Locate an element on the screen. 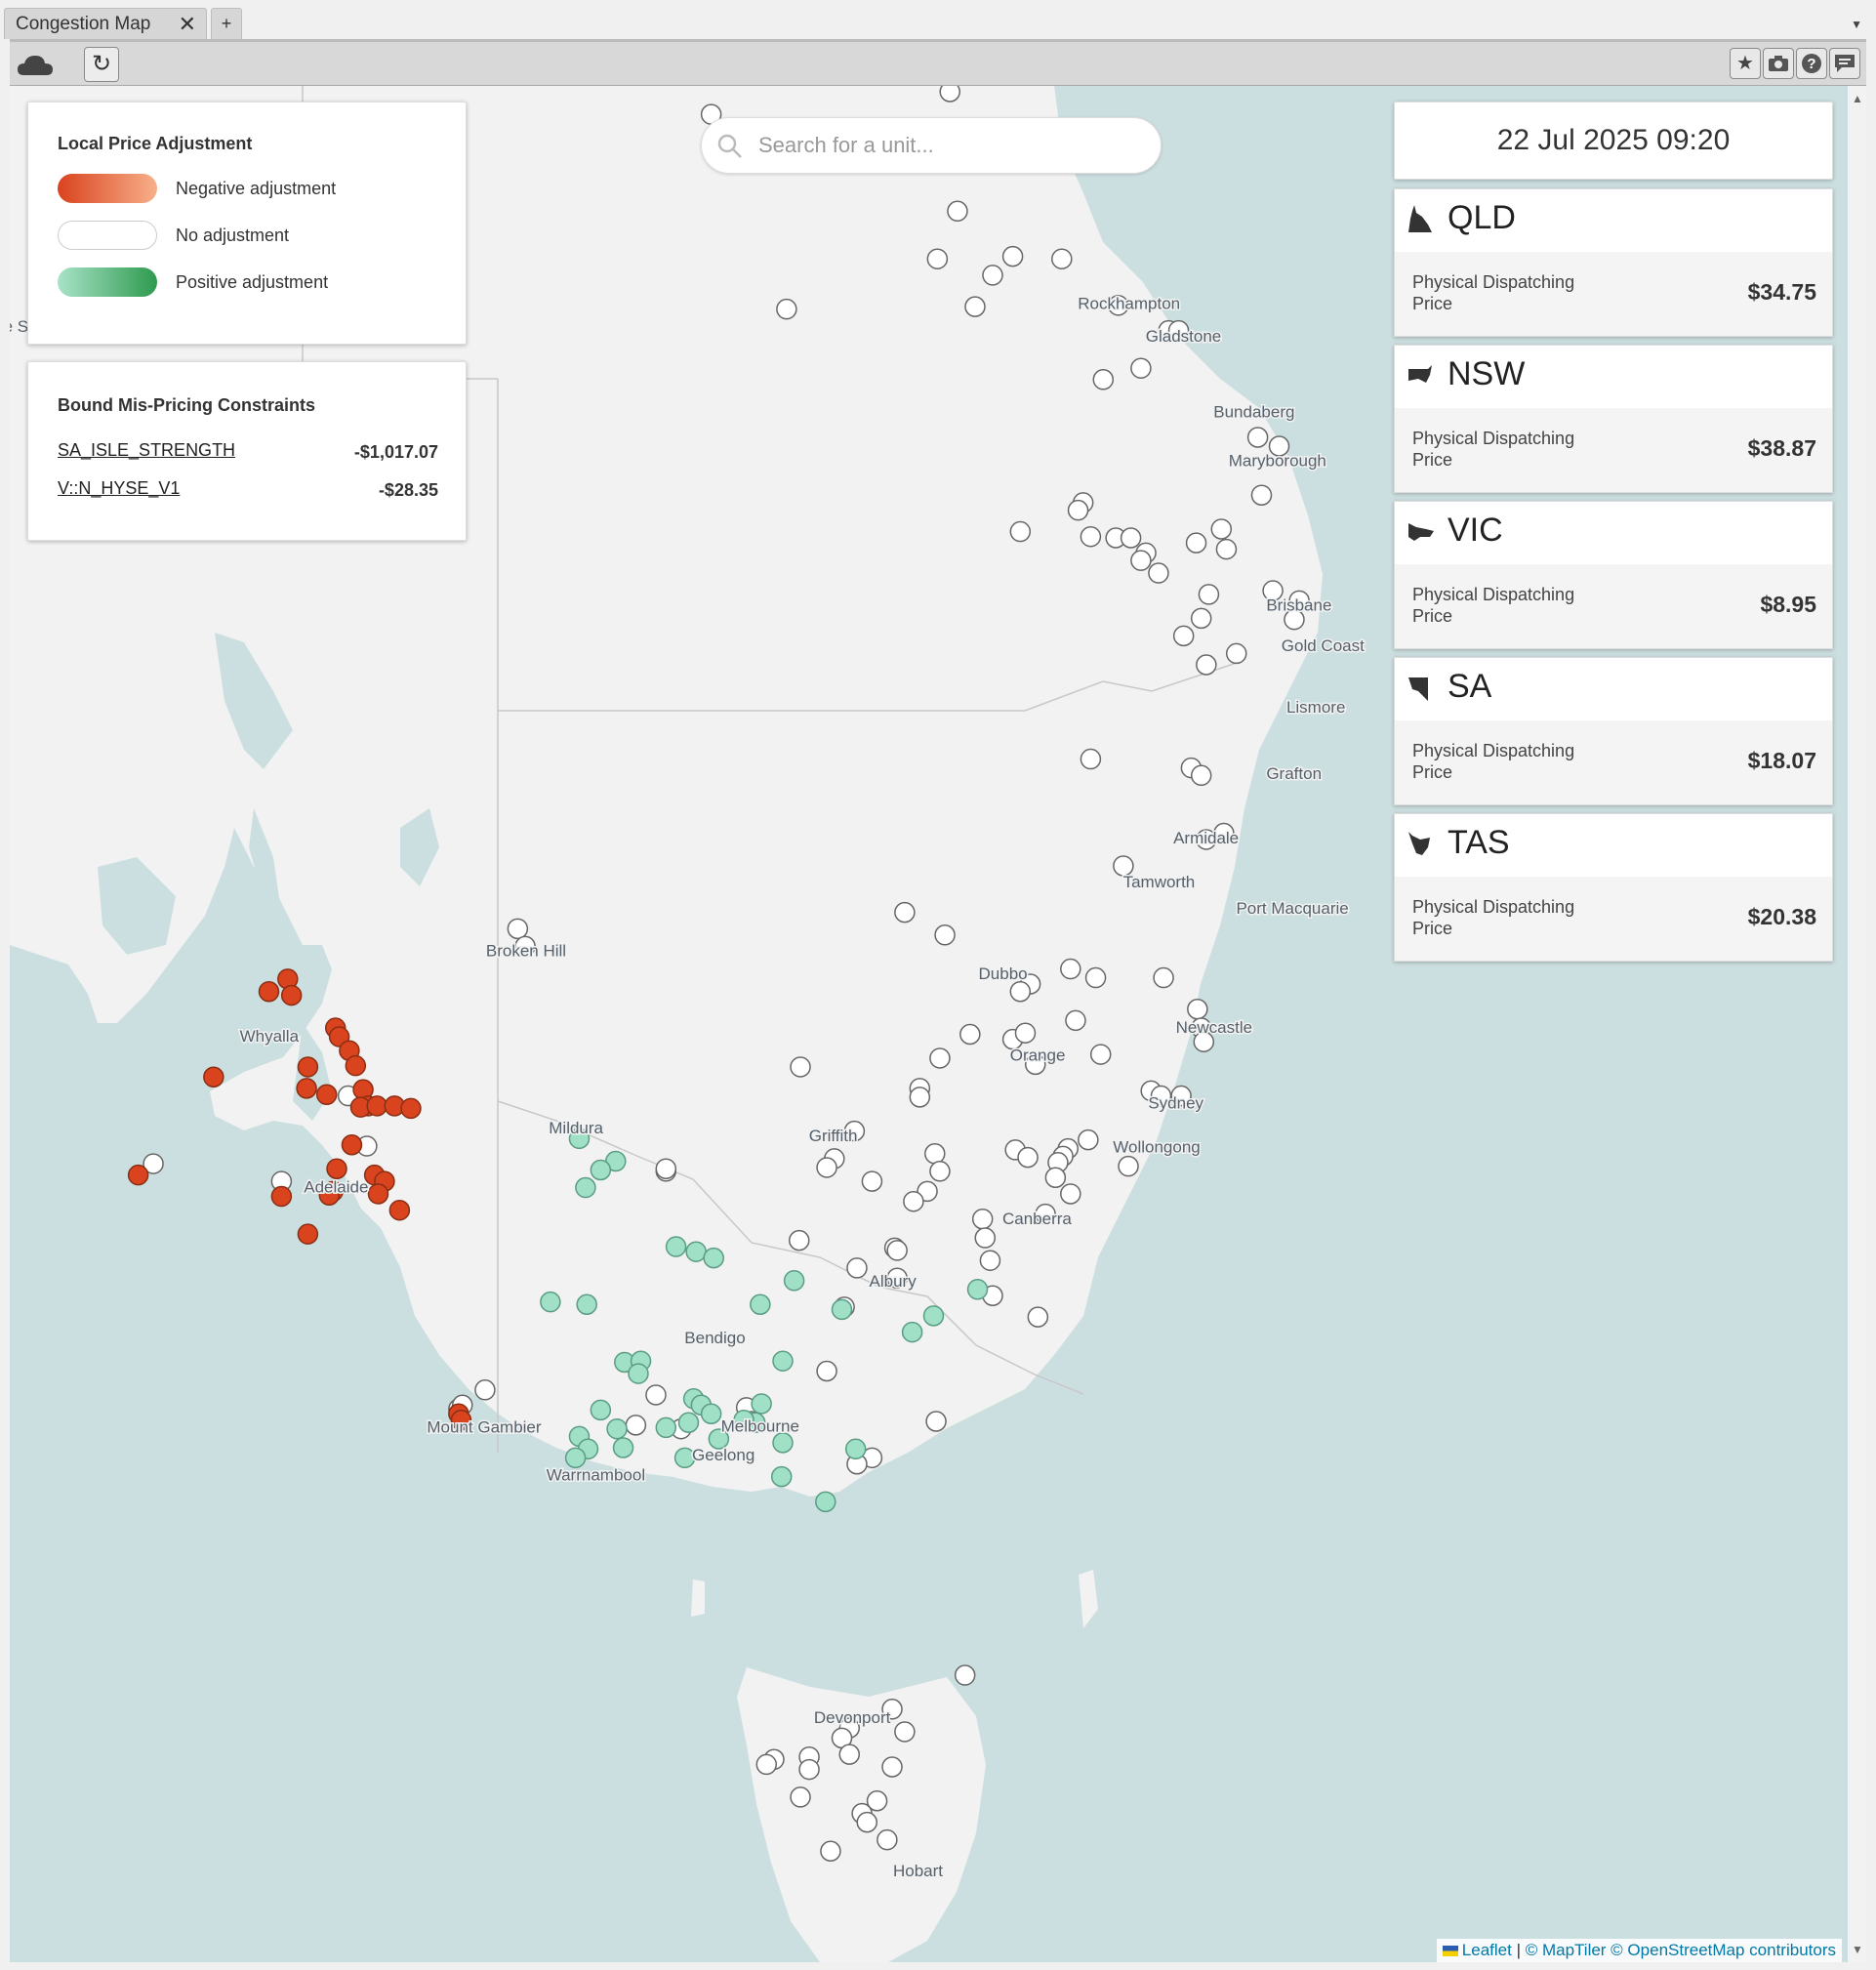 The width and height of the screenshot is (1876, 1970). search-input is located at coordinates (948, 145).